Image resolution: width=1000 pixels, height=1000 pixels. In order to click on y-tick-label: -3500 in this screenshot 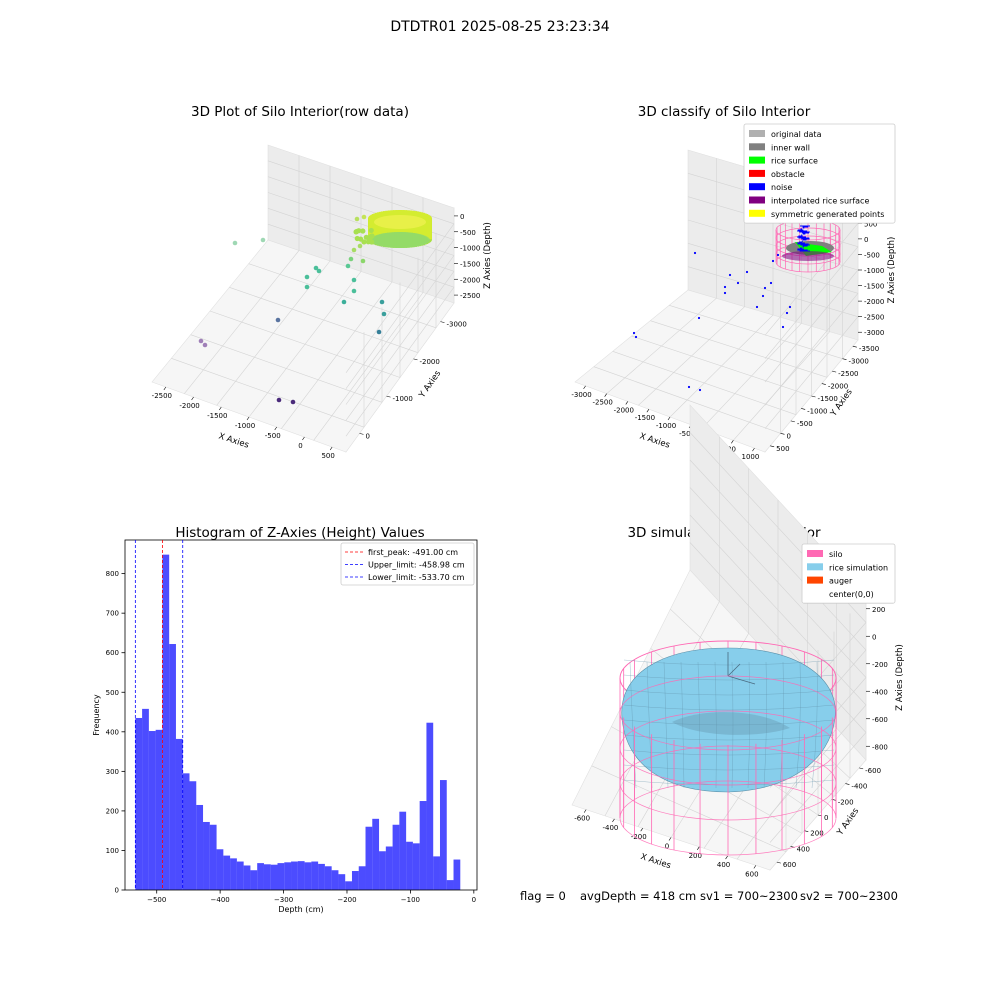, I will do `click(869, 349)`.